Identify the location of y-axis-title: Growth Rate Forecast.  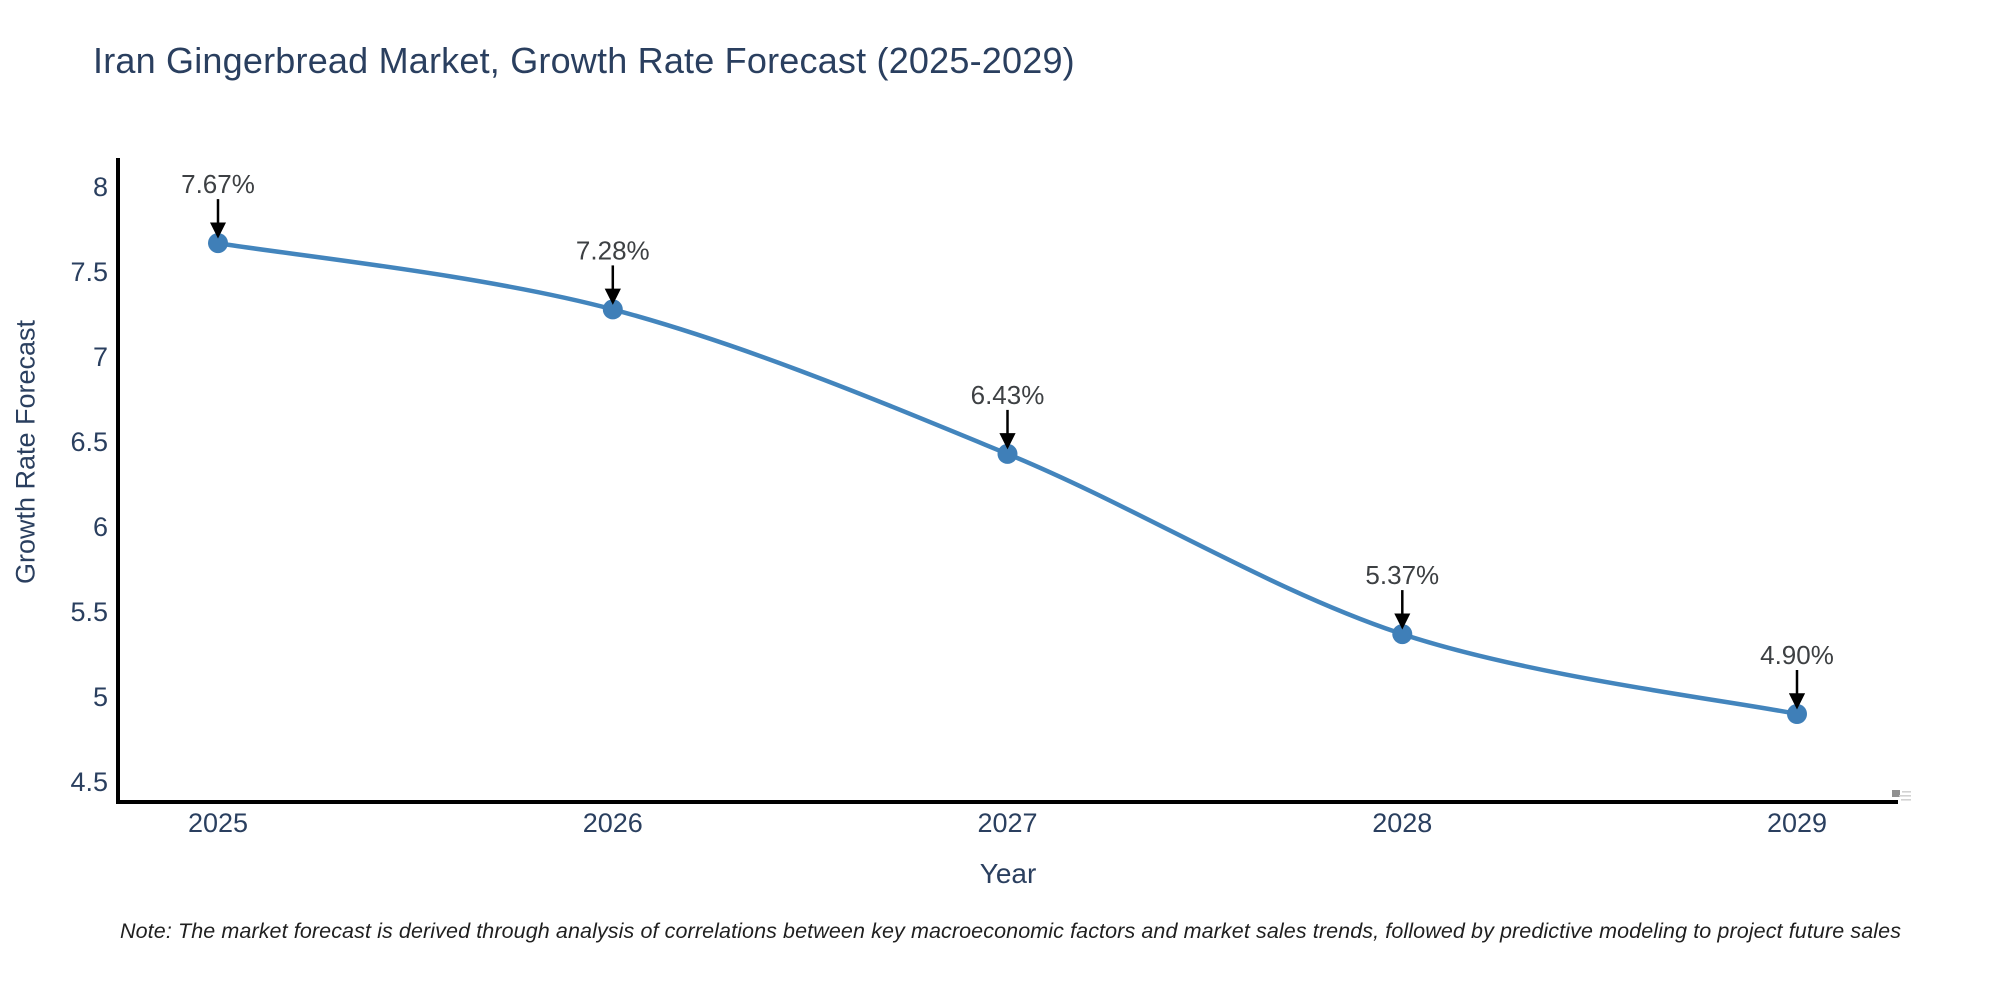
(25, 452).